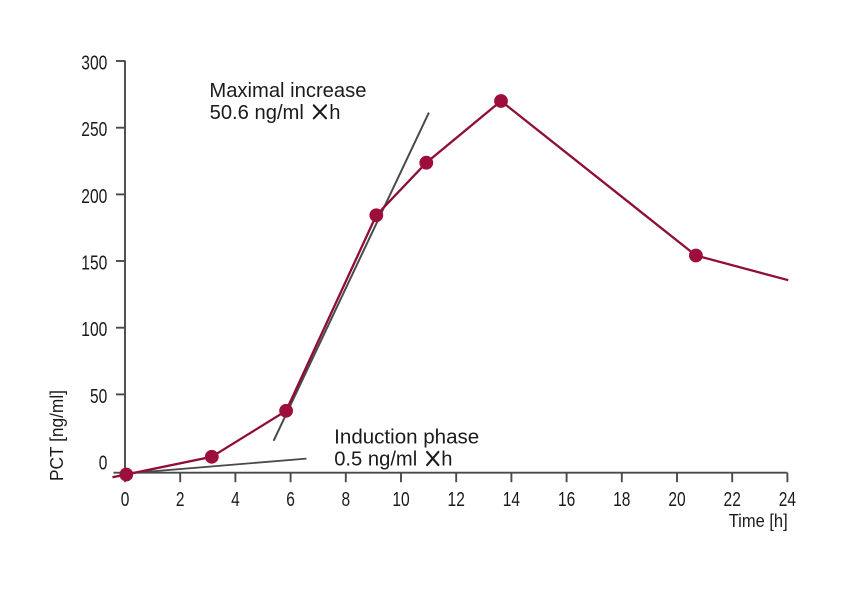 This screenshot has width=842, height=596. What do you see at coordinates (94, 330) in the screenshot?
I see `svg-text: 100` at bounding box center [94, 330].